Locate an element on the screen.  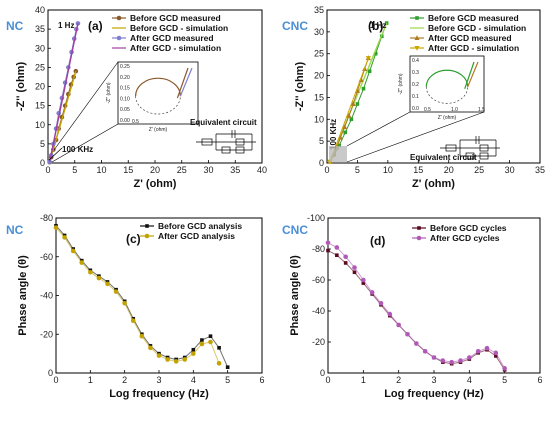
x-axis-label: Z' (ohm) is located at coordinates (155, 184).